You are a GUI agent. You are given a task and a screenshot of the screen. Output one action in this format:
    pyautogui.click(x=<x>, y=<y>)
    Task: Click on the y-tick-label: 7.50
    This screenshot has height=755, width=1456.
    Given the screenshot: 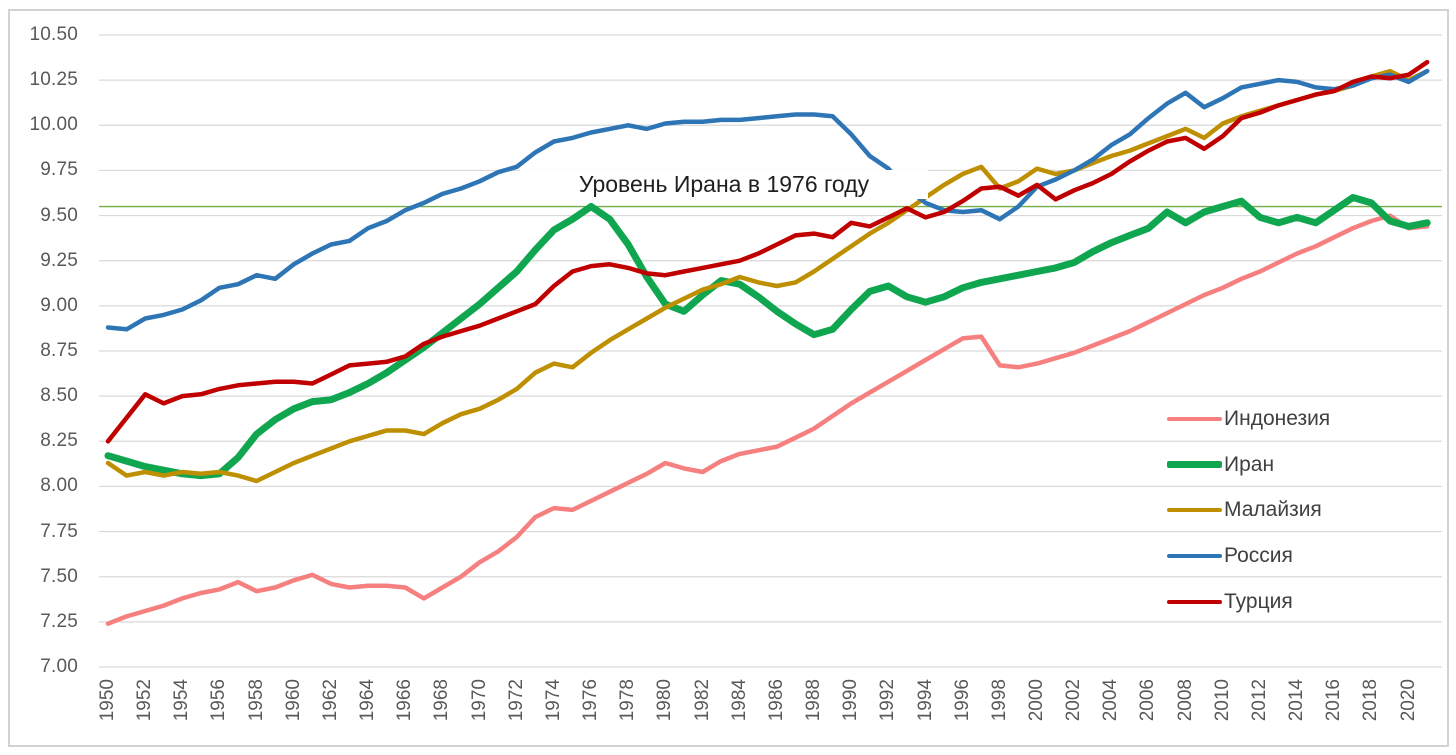 What is the action you would take?
    pyautogui.click(x=59, y=576)
    